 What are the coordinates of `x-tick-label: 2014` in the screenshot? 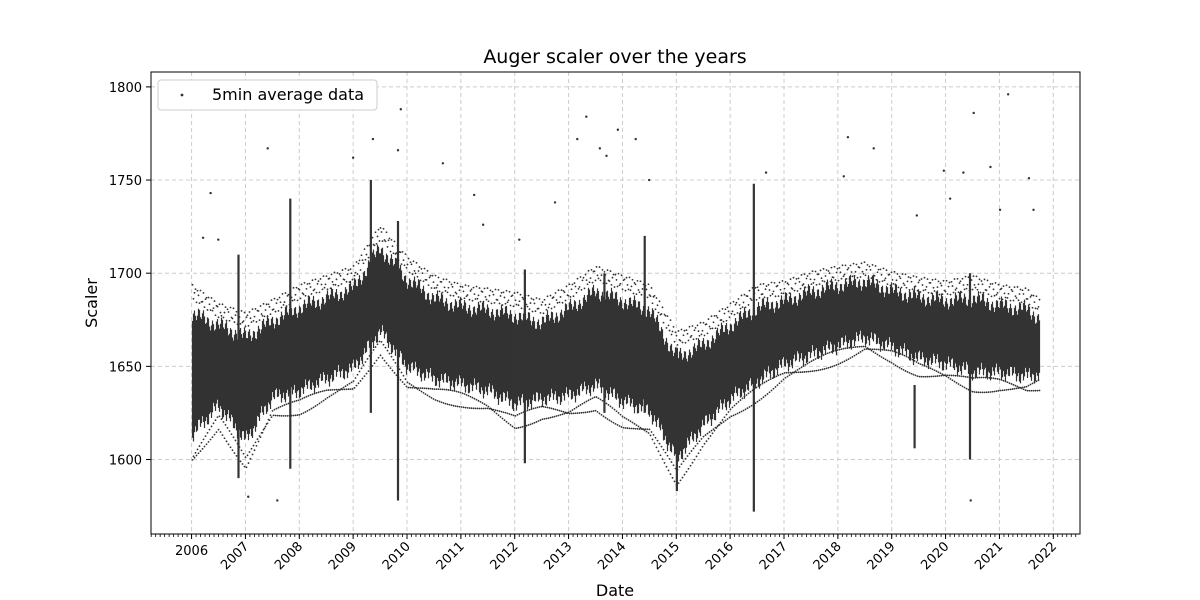 It's located at (612, 556).